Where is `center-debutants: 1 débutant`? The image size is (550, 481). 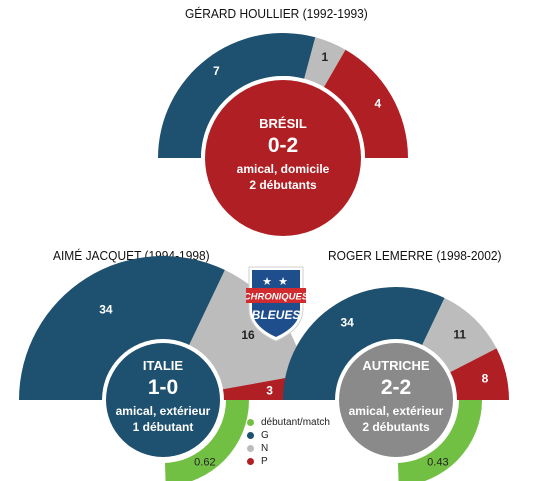 center-debutants: 1 débutant is located at coordinates (163, 427).